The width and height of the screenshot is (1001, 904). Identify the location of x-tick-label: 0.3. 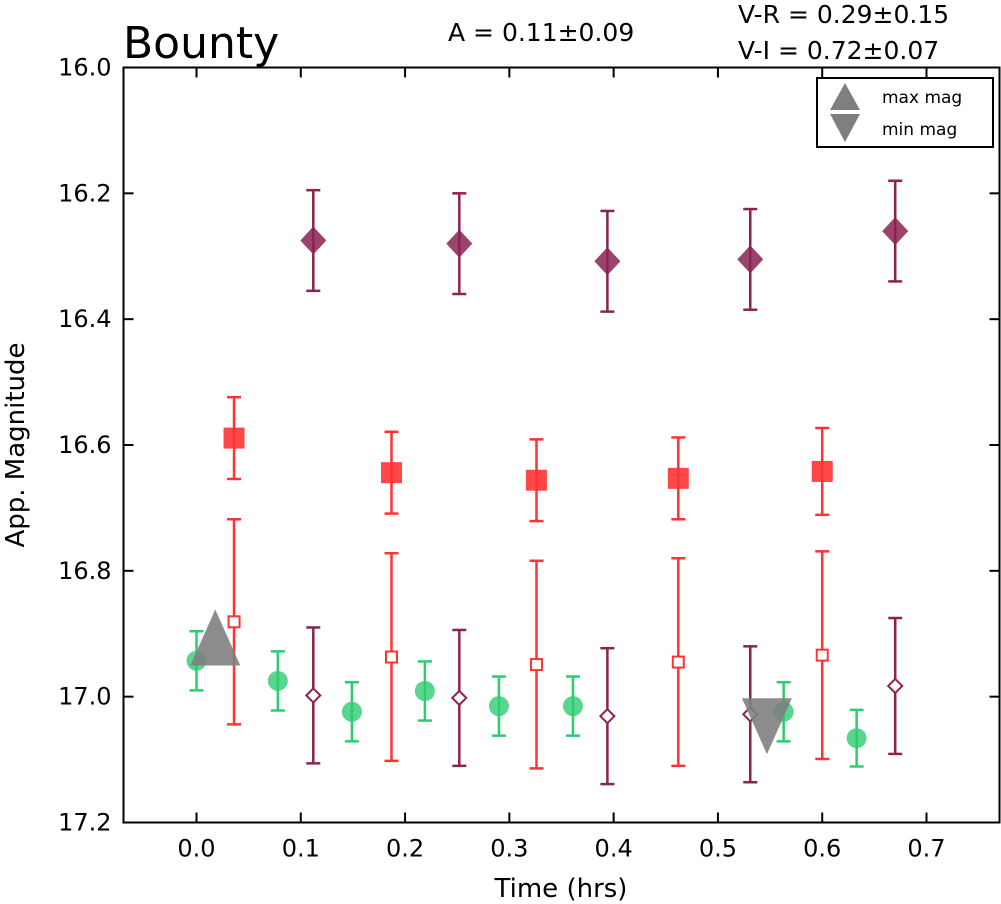
(509, 849).